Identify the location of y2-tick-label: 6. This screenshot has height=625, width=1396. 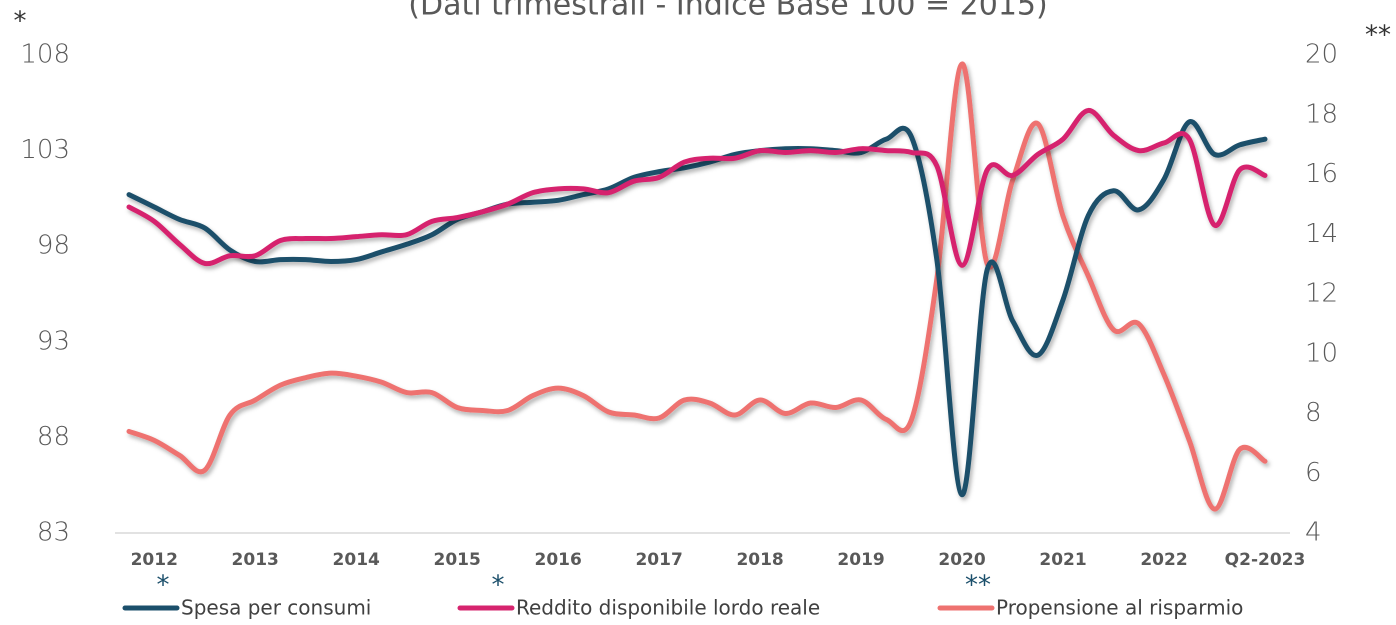
(1313, 473).